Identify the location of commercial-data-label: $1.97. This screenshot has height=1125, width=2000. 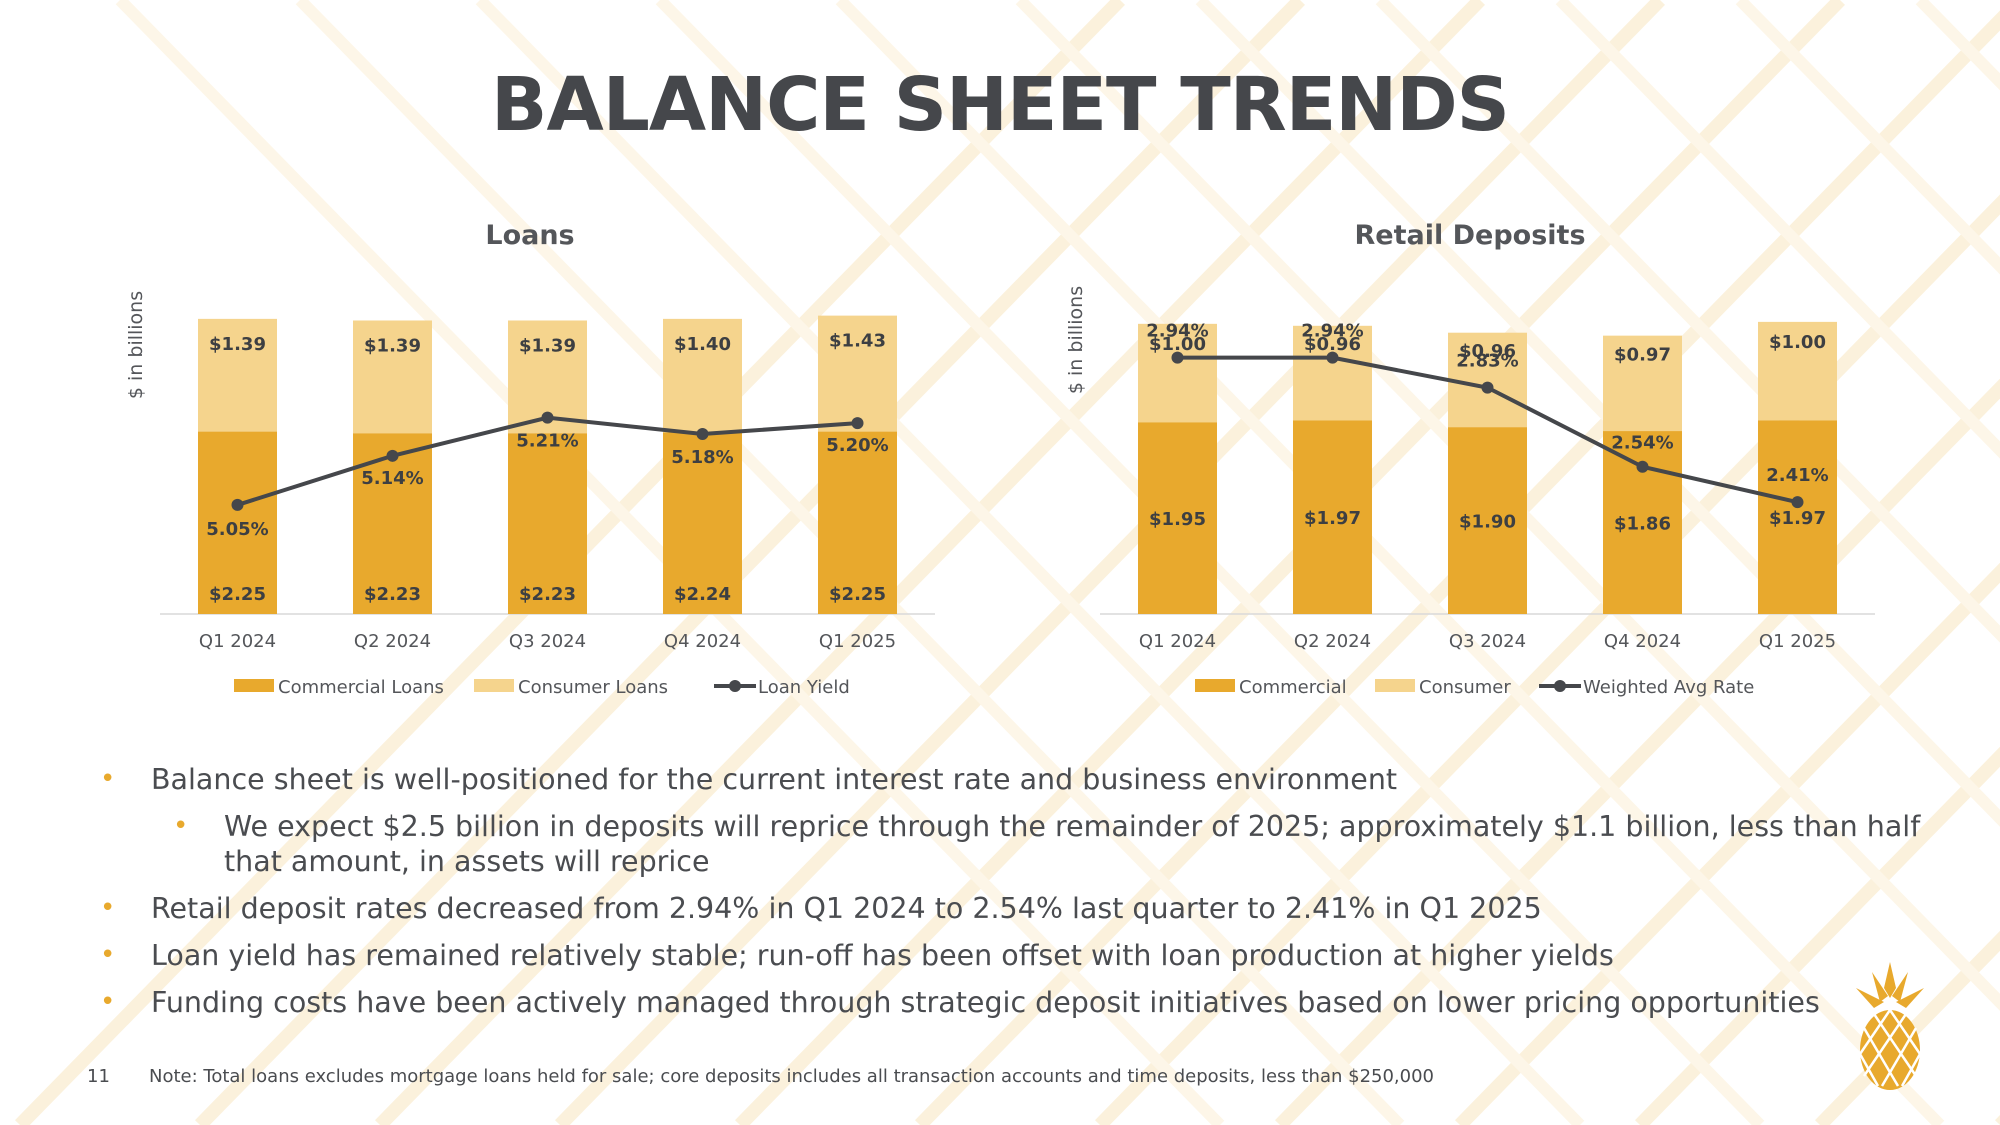
(1332, 518).